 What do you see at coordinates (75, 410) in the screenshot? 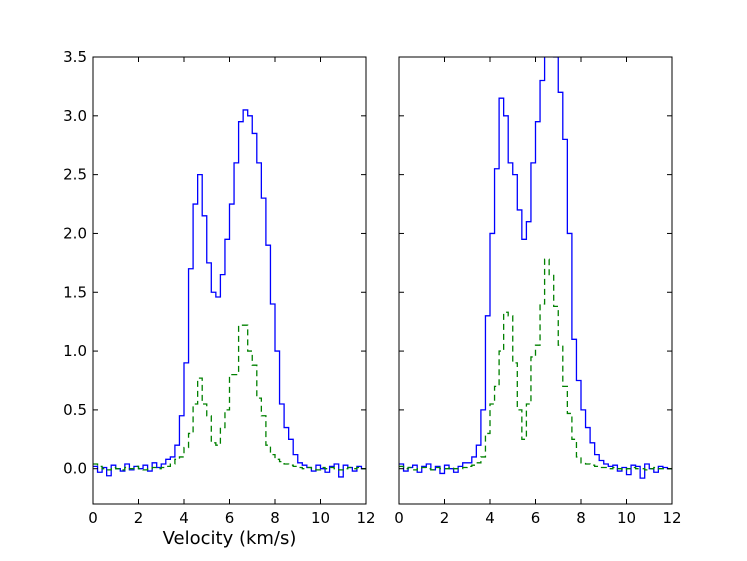
I see `y-tick-label: 0.5` at bounding box center [75, 410].